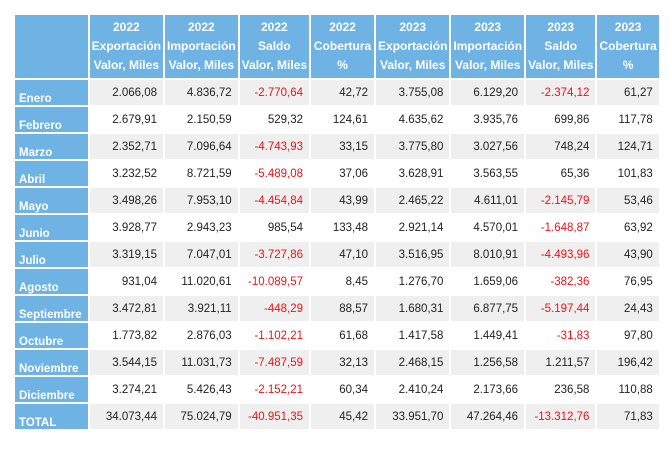  What do you see at coordinates (51, 46) in the screenshot?
I see `header-corner-cell` at bounding box center [51, 46].